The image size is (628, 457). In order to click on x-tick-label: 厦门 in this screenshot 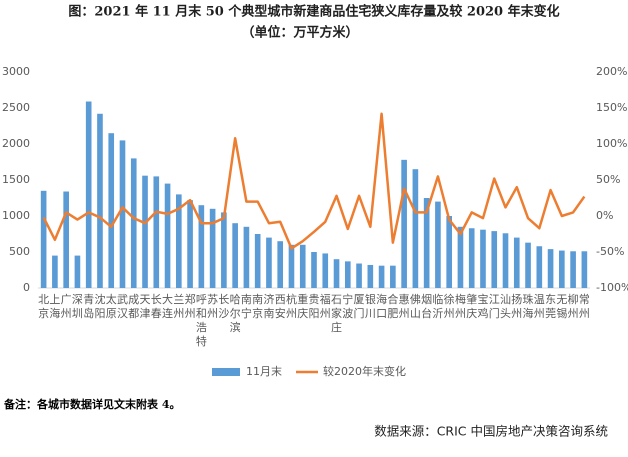, I will do `click(359, 306)`.